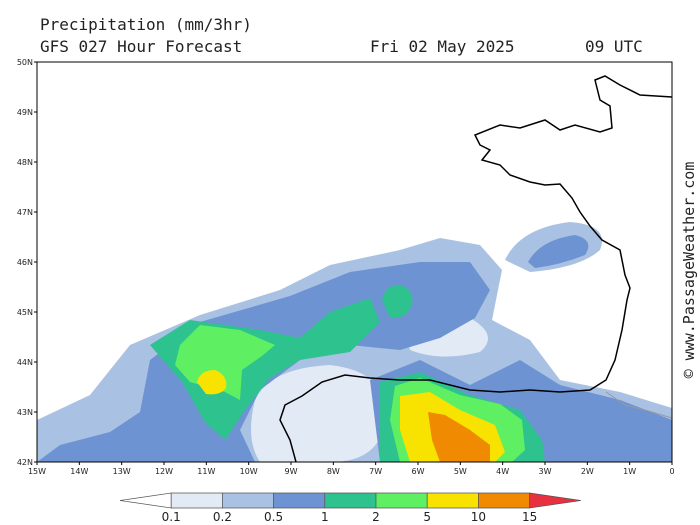 The image size is (700, 525). I want to click on lon-label: 5W, so click(460, 471).